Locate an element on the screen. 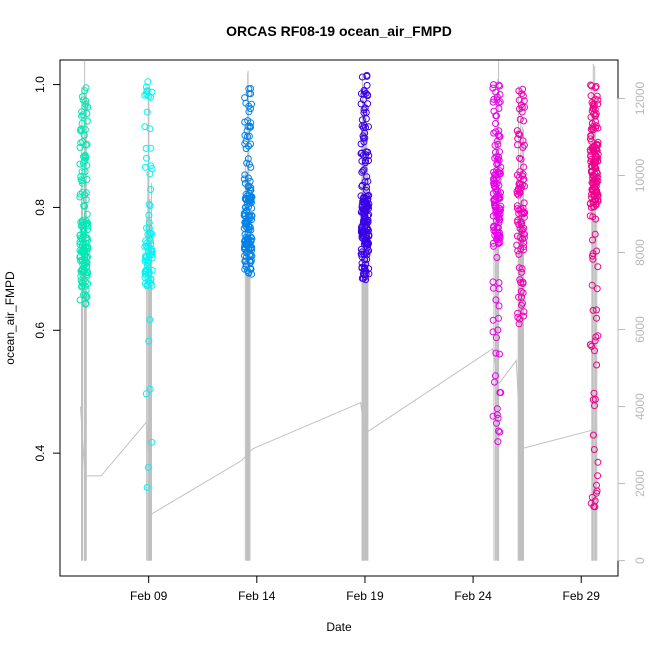 This screenshot has height=650, width=650. x-tick-label: Feb 29 is located at coordinates (582, 596).